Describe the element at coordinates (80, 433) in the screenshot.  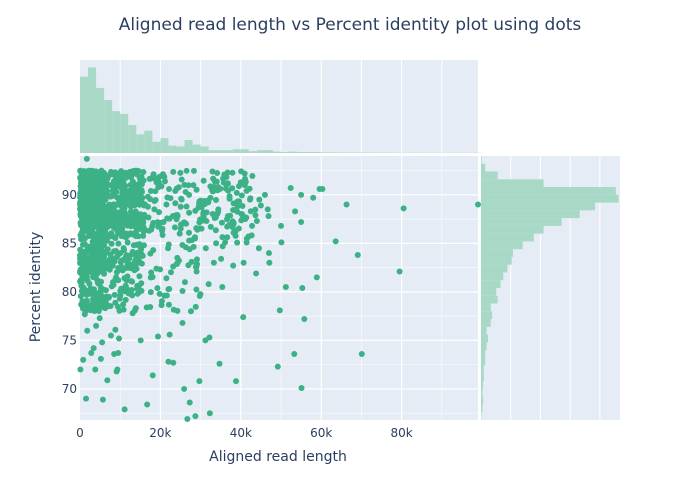
I see `x-tick-label: 0` at that location.